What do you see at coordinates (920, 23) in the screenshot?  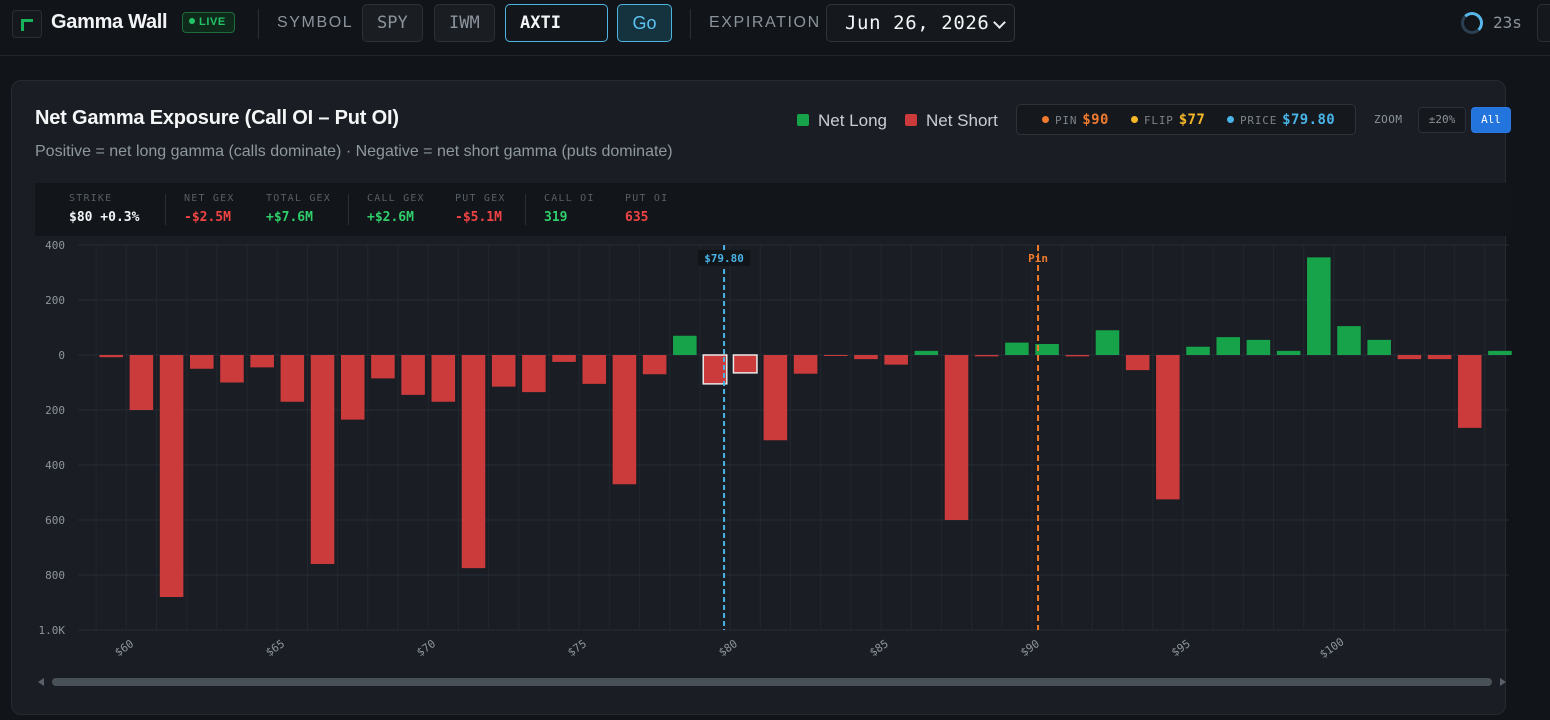 I see `expiration-select: Jun 26, 2026` at bounding box center [920, 23].